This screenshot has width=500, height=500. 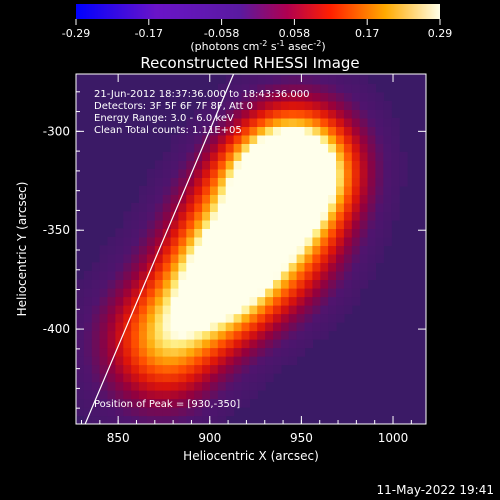 I want to click on colorbar-tick-label: 0.17, so click(x=367, y=33).